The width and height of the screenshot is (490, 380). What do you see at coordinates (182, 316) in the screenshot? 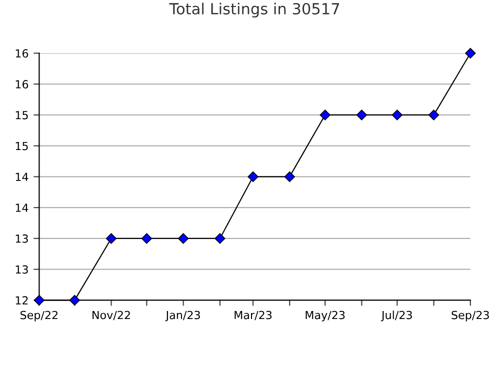
I see `x-tick-label: Jan/23` at bounding box center [182, 316].